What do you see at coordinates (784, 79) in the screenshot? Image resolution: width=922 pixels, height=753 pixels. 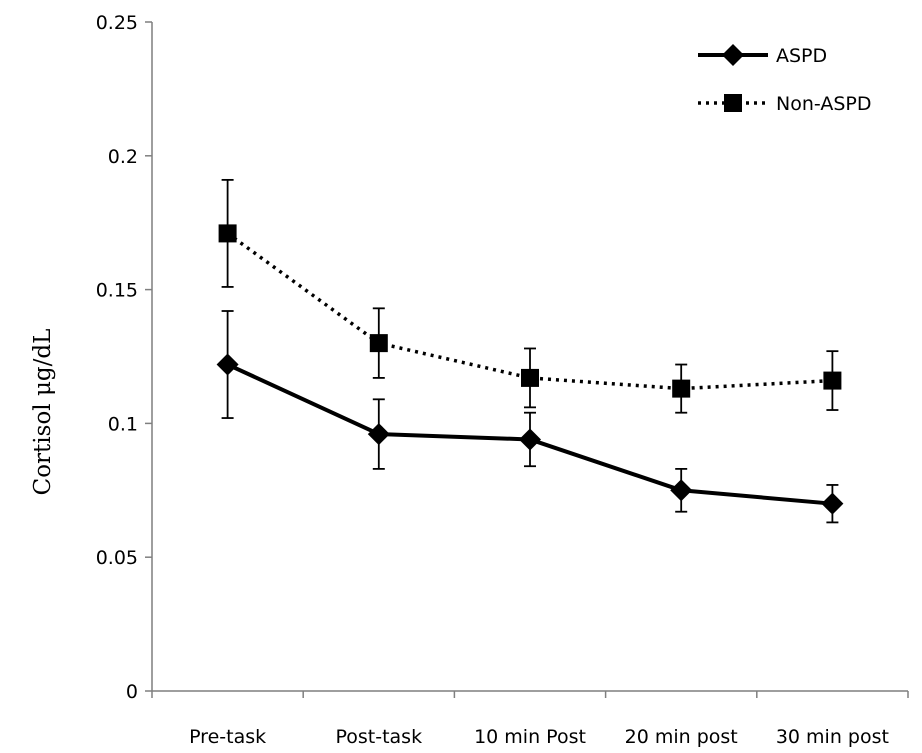 I see `legend: ASPD Non-ASPD` at bounding box center [784, 79].